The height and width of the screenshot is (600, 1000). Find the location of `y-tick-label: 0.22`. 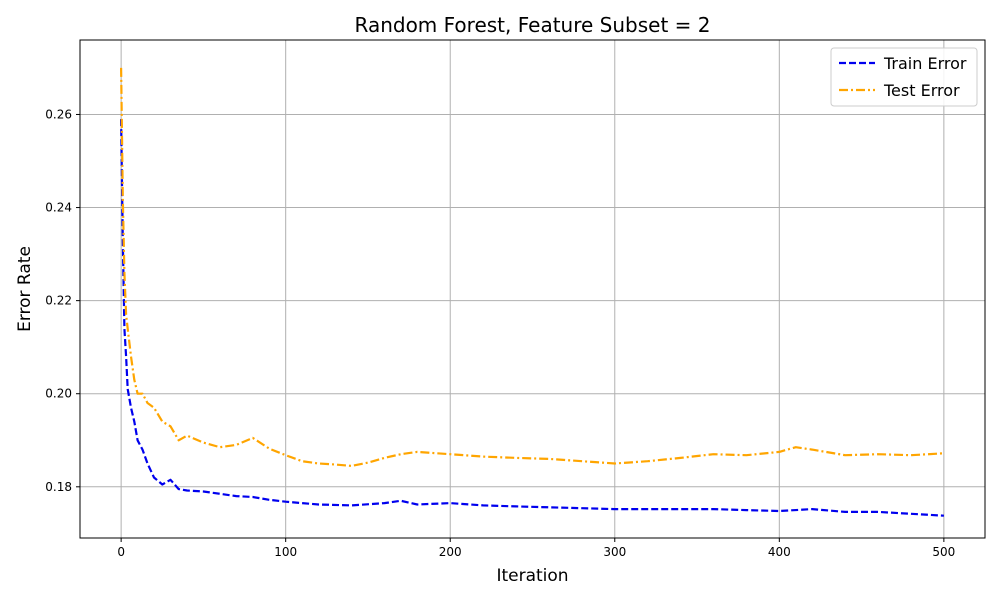

y-tick-label: 0.22 is located at coordinates (58, 301).